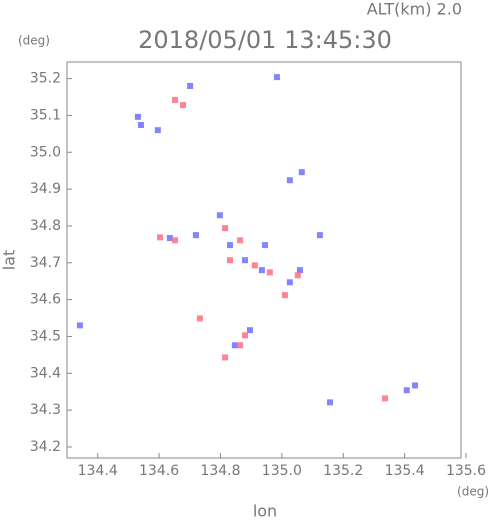 The image size is (491, 525). What do you see at coordinates (265, 511) in the screenshot?
I see `x-axis-label: lon` at bounding box center [265, 511].